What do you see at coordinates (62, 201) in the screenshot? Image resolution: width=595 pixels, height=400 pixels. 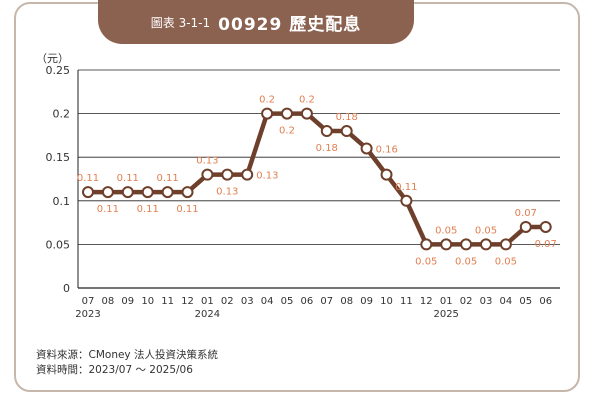 I see `y-tick-label: 0.1` at bounding box center [62, 201].